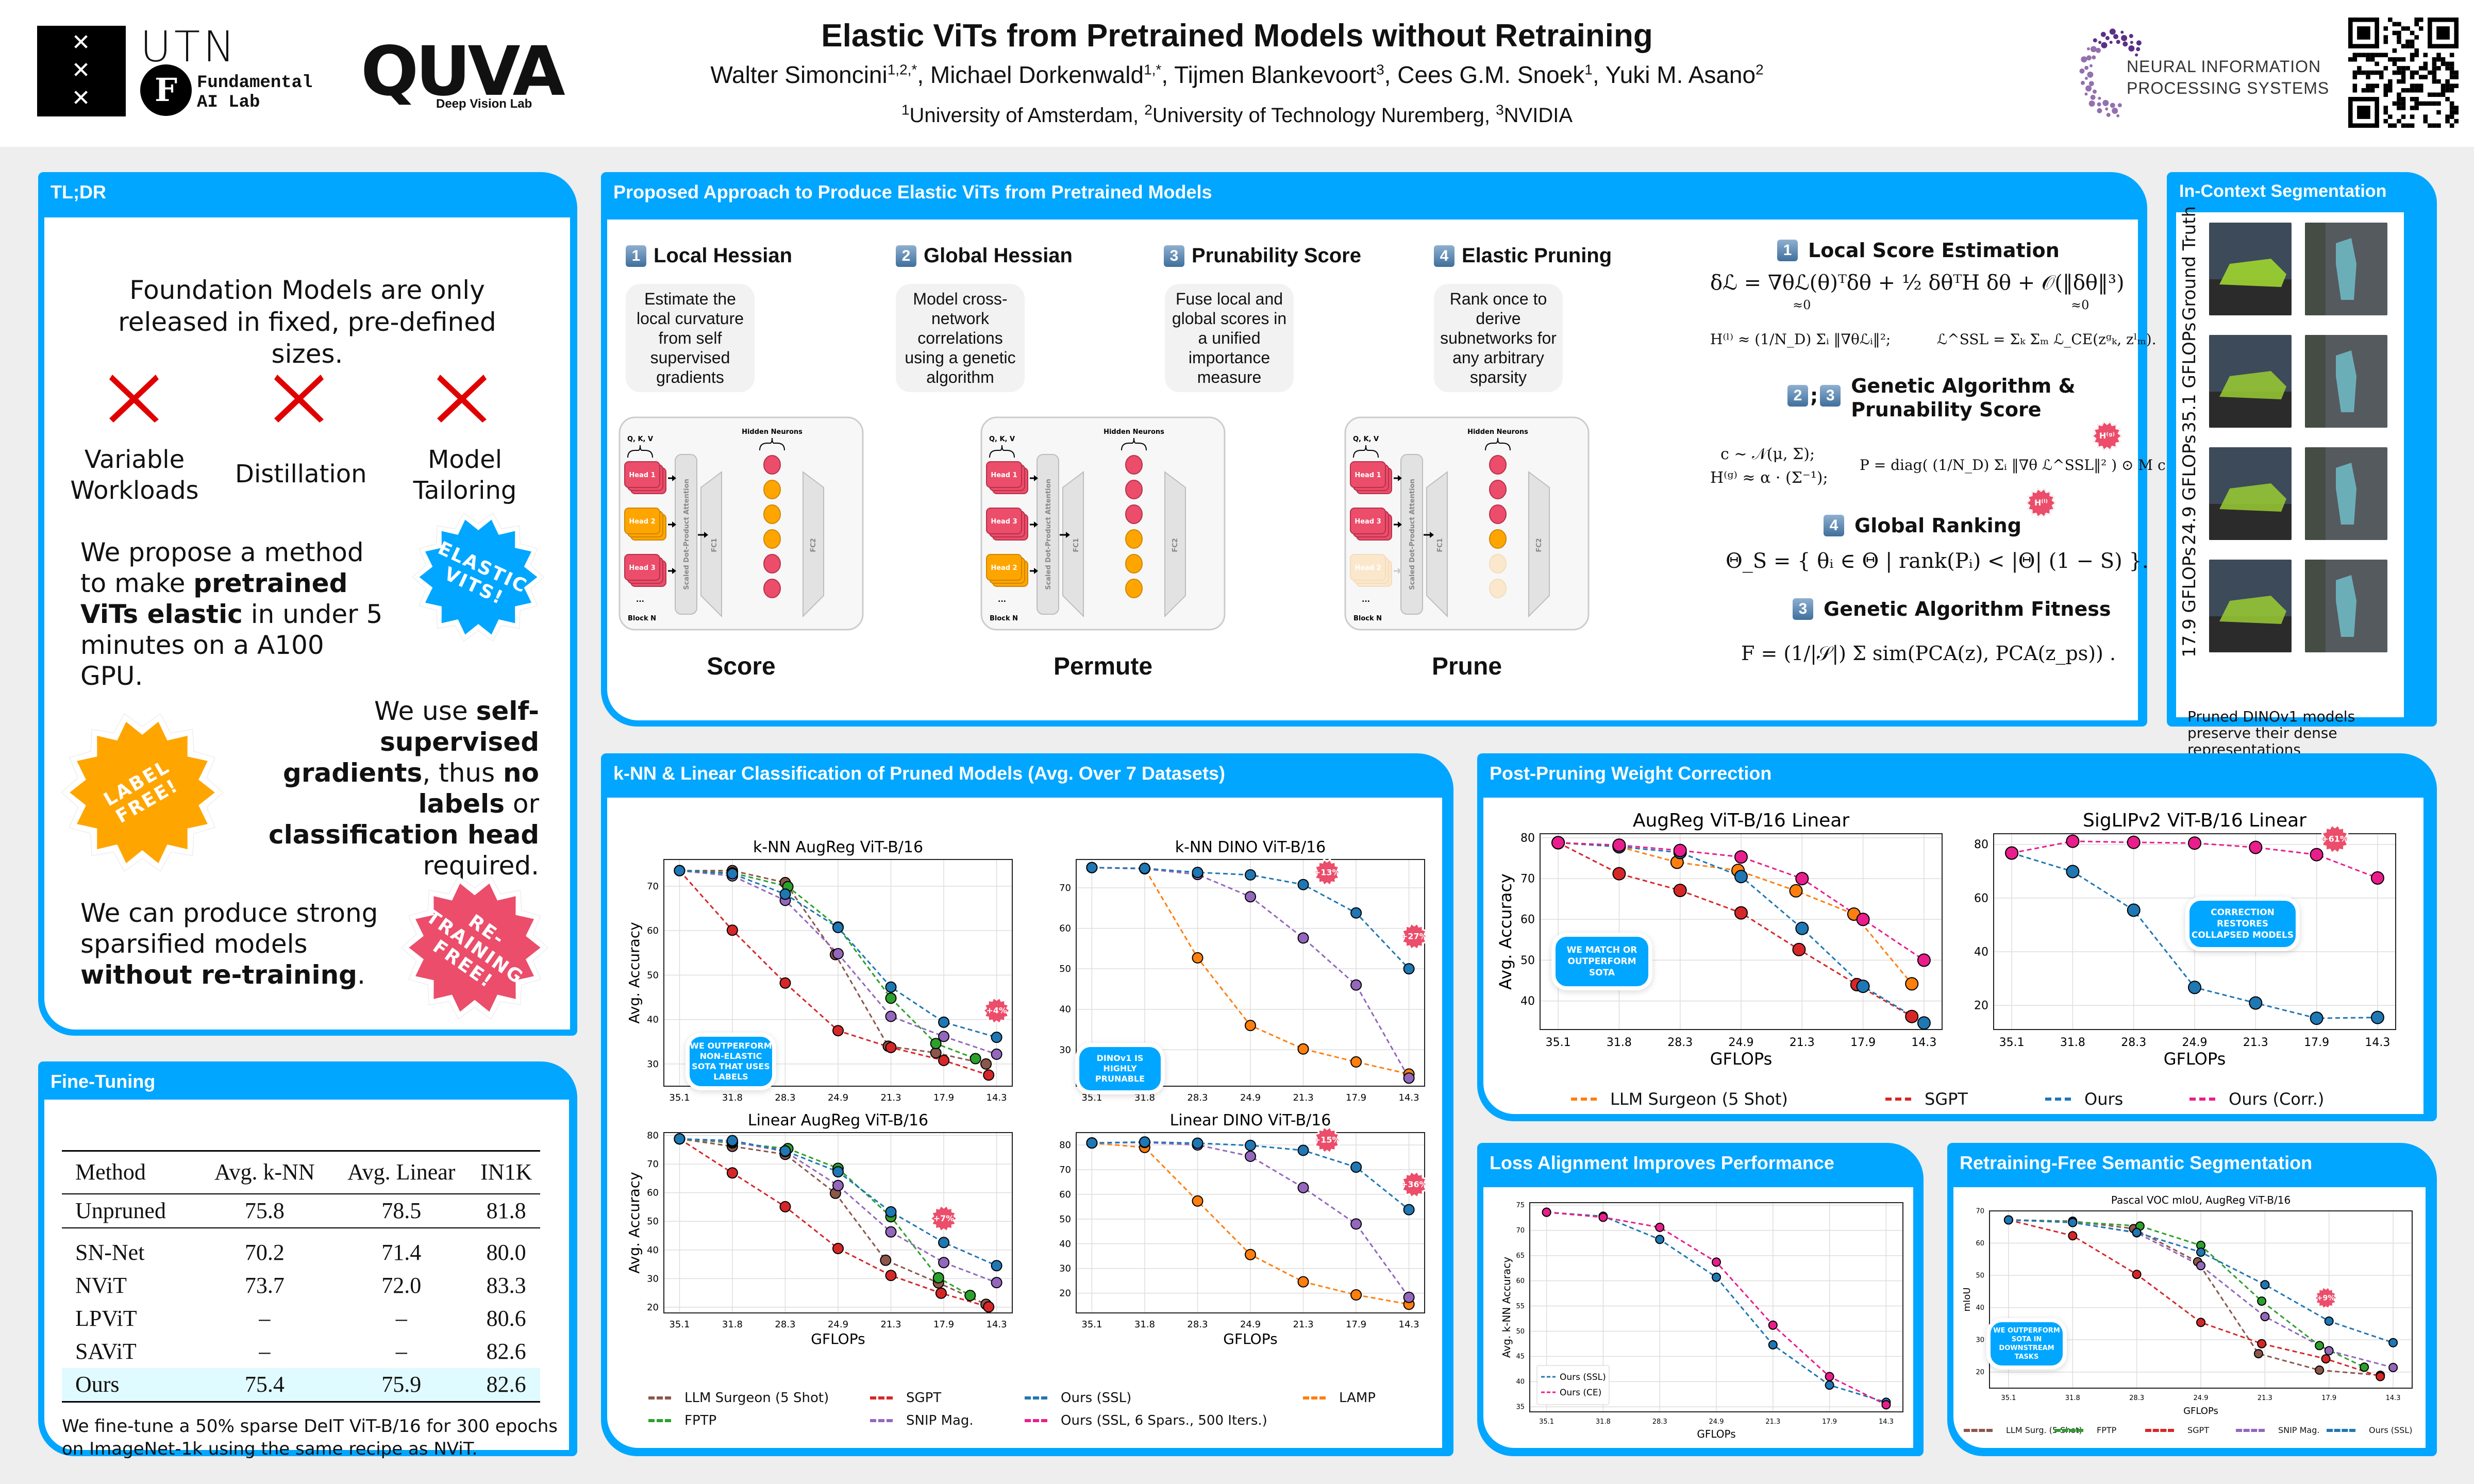 The width and height of the screenshot is (2474, 1484). I want to click on x-tick-label: 14.3, so click(1409, 1097).